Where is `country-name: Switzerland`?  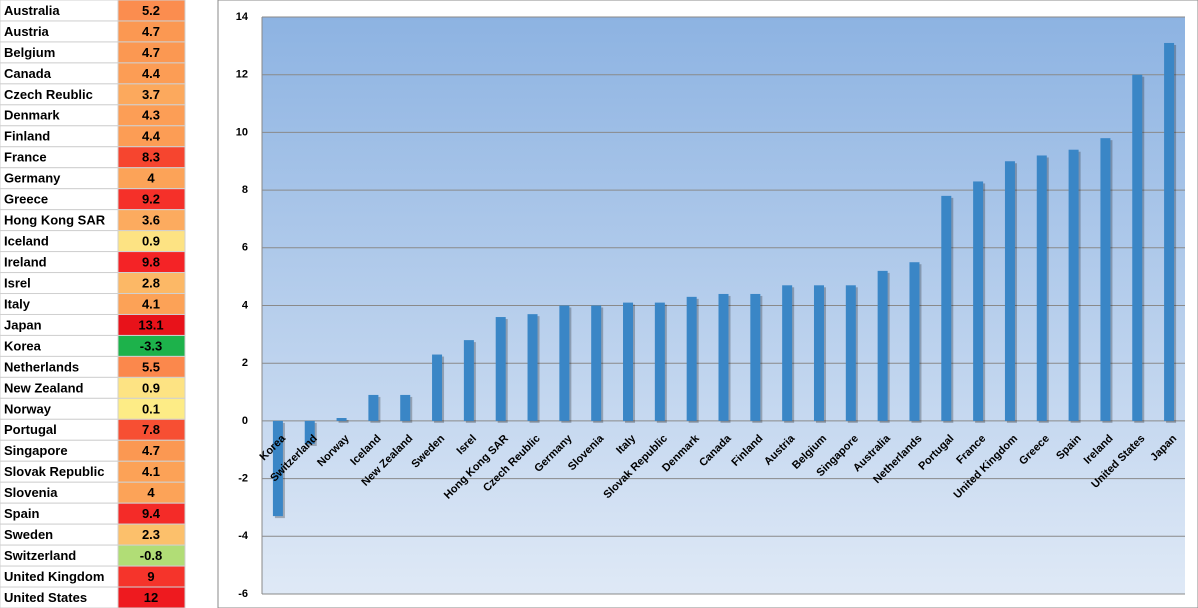 country-name: Switzerland is located at coordinates (40, 555).